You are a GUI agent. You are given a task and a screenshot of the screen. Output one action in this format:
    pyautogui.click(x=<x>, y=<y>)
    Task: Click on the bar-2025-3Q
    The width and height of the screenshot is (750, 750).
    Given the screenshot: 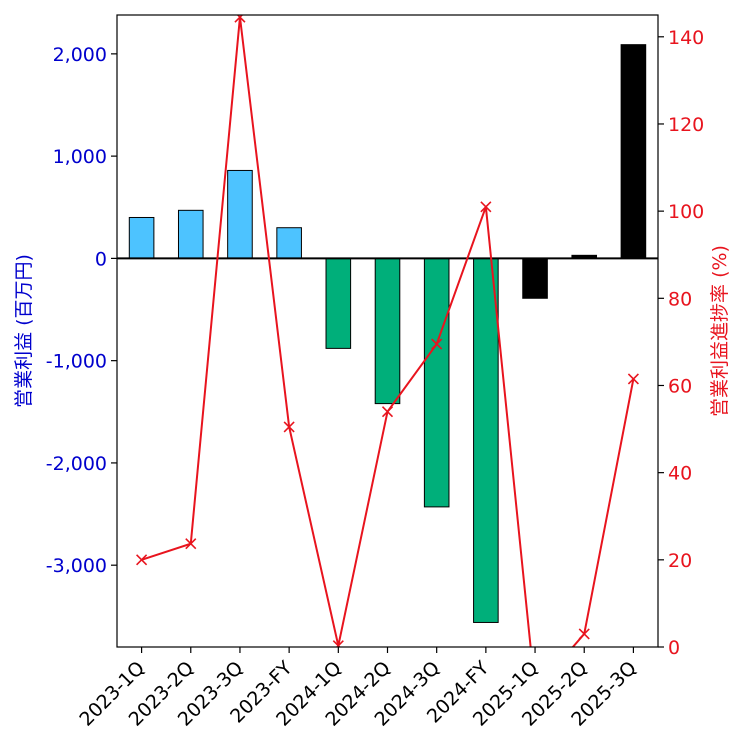 What is the action you would take?
    pyautogui.click(x=633, y=151)
    